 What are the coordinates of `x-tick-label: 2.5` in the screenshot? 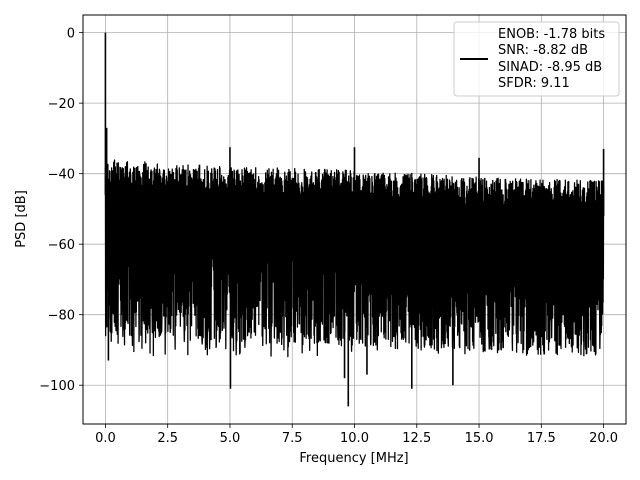 It's located at (167, 438).